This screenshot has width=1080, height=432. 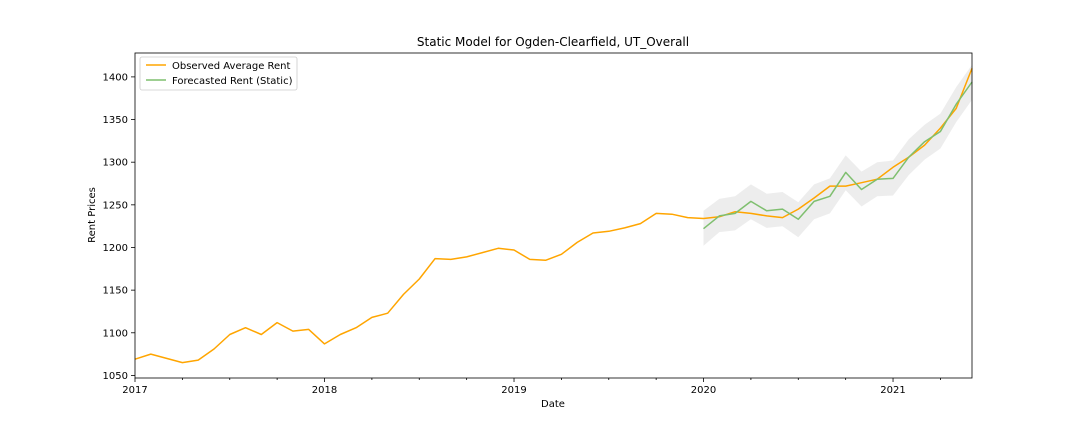 What do you see at coordinates (115, 291) in the screenshot?
I see `y-tick-label: 1150` at bounding box center [115, 291].